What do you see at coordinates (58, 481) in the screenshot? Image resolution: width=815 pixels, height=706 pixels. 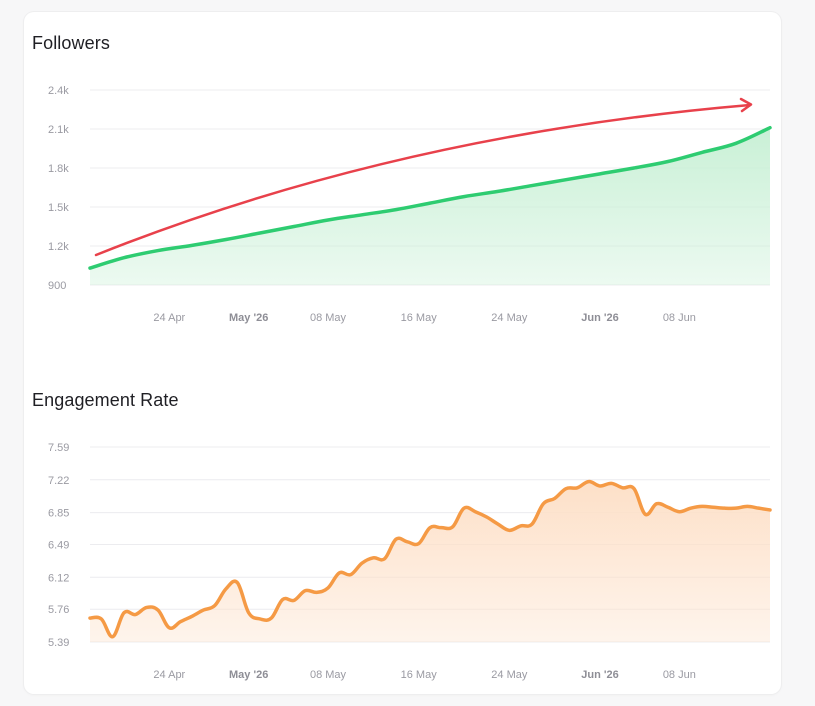 I see `y-tick-label: 7.22` at bounding box center [58, 481].